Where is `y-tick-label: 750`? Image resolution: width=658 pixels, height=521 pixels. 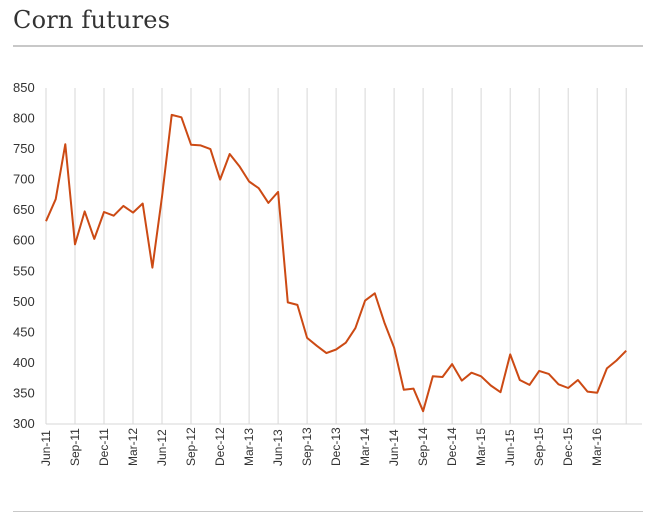
y-tick-label: 750 is located at coordinates (24, 148).